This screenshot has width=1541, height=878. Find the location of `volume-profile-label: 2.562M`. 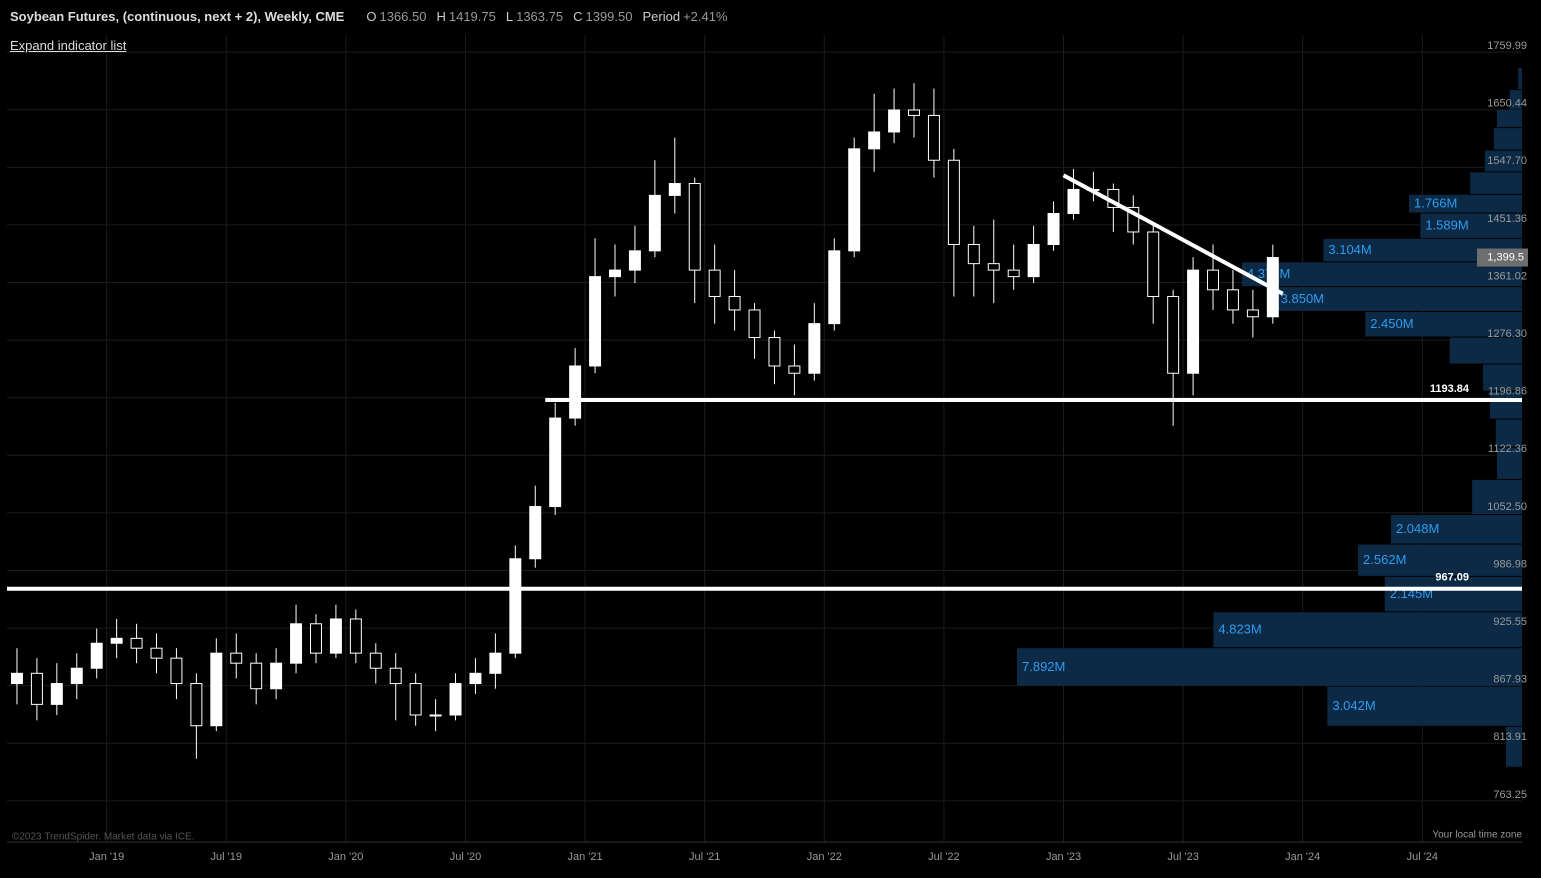

volume-profile-label: 2.562M is located at coordinates (1384, 559).